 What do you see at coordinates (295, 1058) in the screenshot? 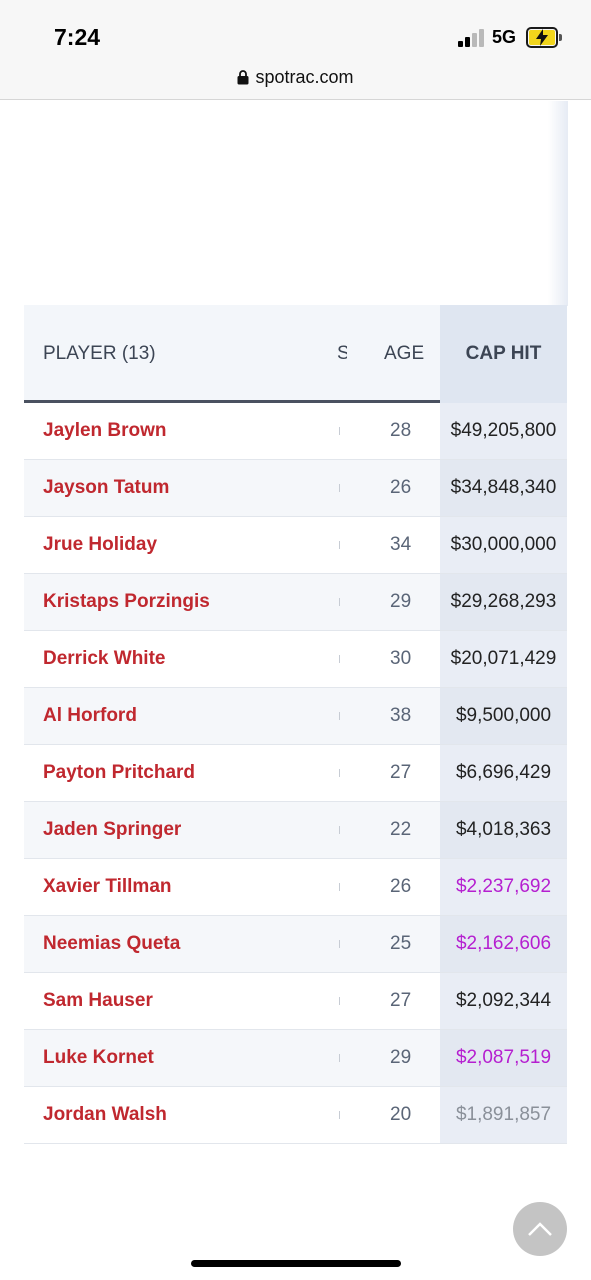
I see `table-row: Luke Kornet 29 $2,087,519` at bounding box center [295, 1058].